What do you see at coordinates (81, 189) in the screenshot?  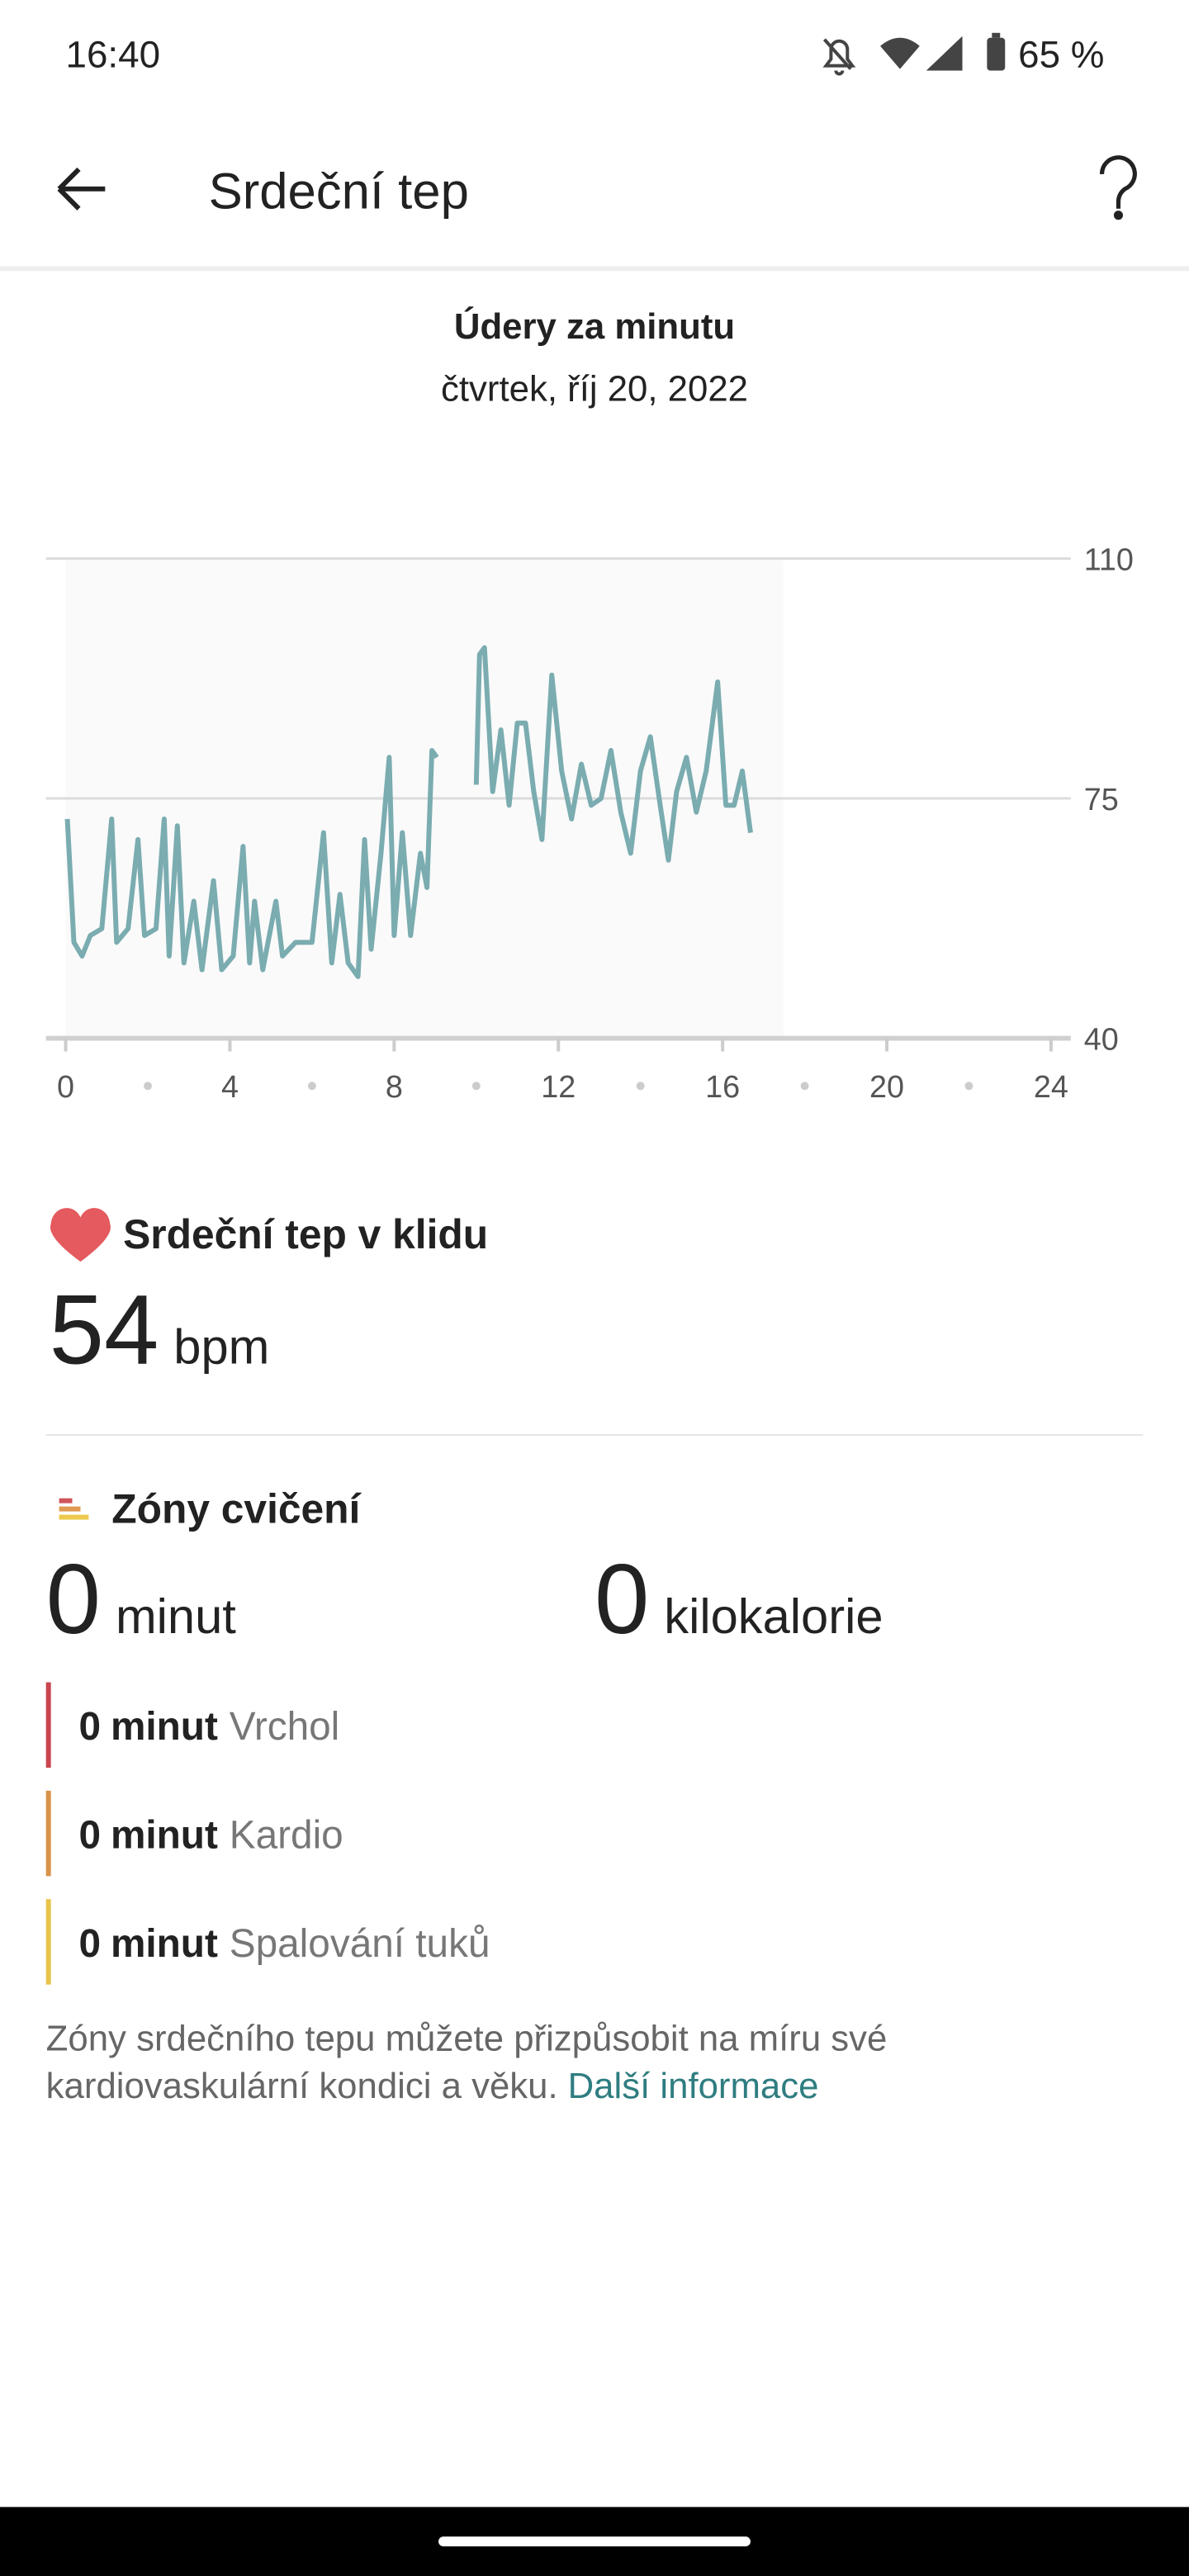 I see `back-button` at bounding box center [81, 189].